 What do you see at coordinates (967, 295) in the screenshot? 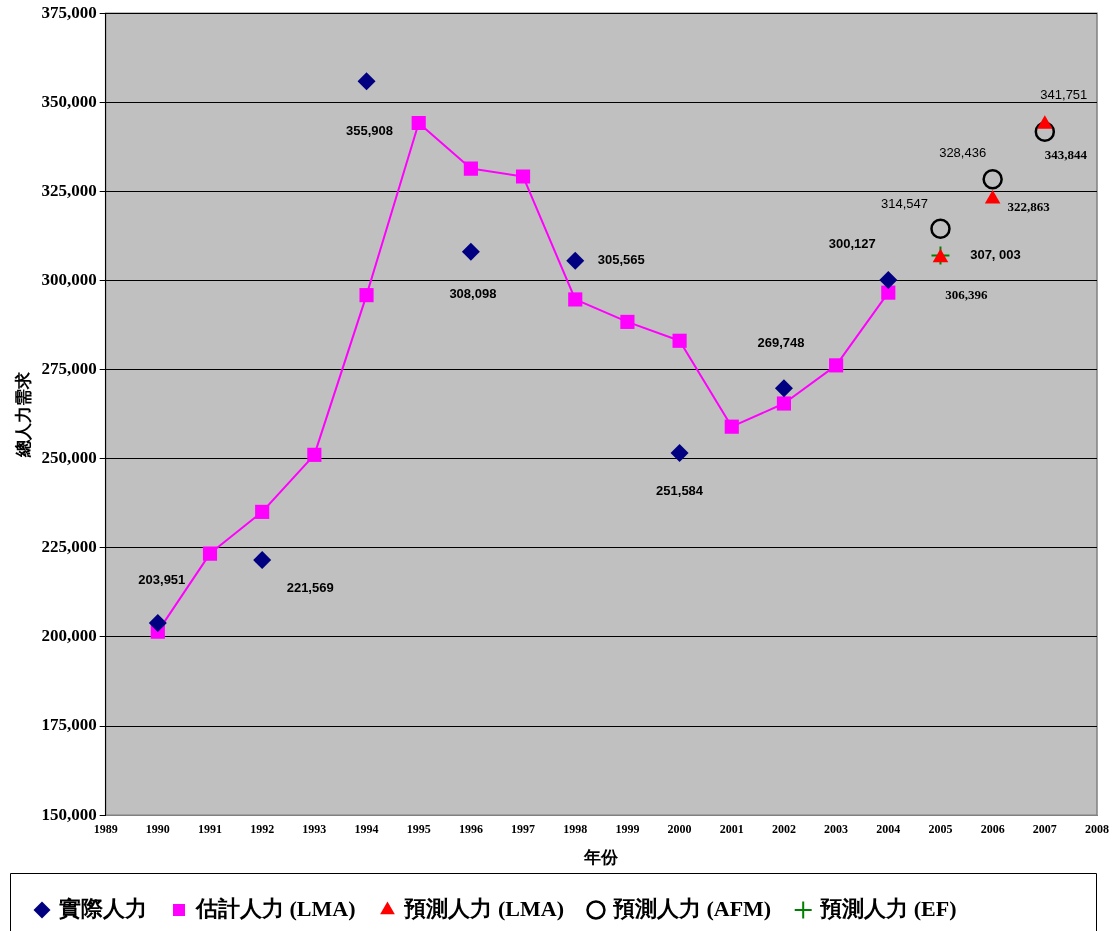
I see `data-label: 306,396` at bounding box center [967, 295].